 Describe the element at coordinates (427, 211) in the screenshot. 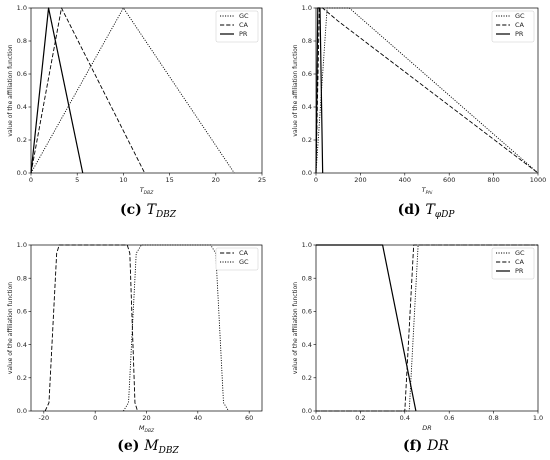

I see `panel-caption: (d) TφDP` at that location.